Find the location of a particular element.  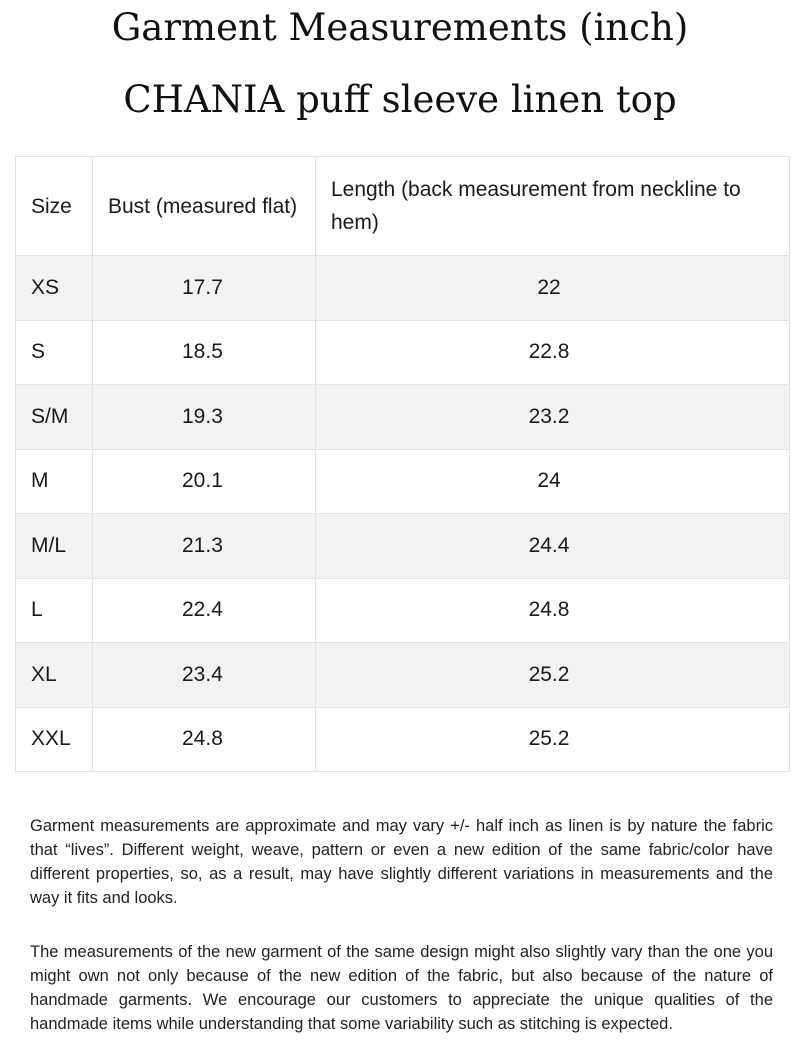

bust-cell: 19.3 is located at coordinates (204, 417).